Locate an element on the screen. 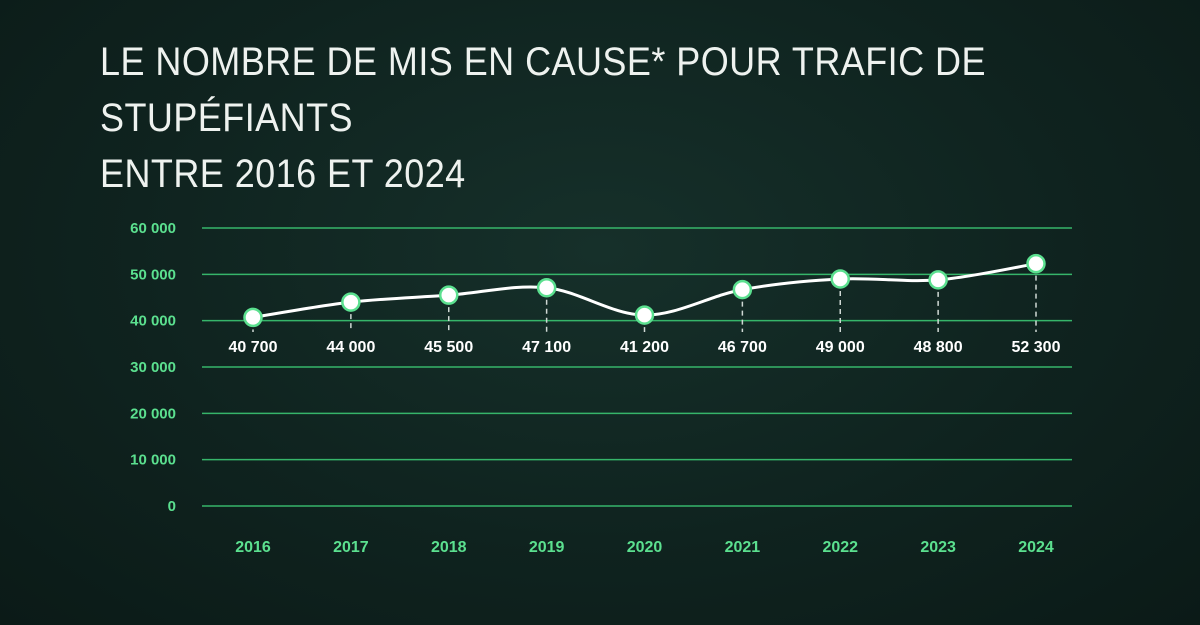 This screenshot has width=1200, height=625. data-label-2024: 52 300 is located at coordinates (1036, 347).